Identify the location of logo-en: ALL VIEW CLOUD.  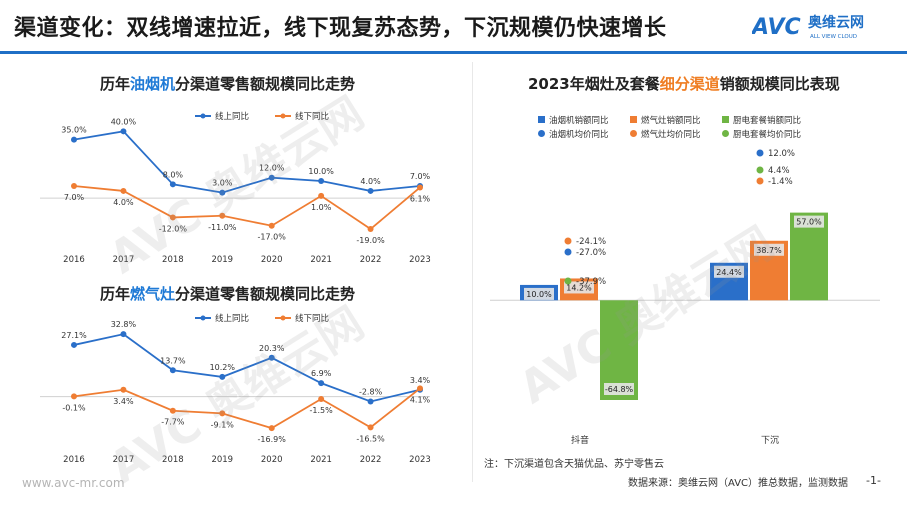
(833, 37).